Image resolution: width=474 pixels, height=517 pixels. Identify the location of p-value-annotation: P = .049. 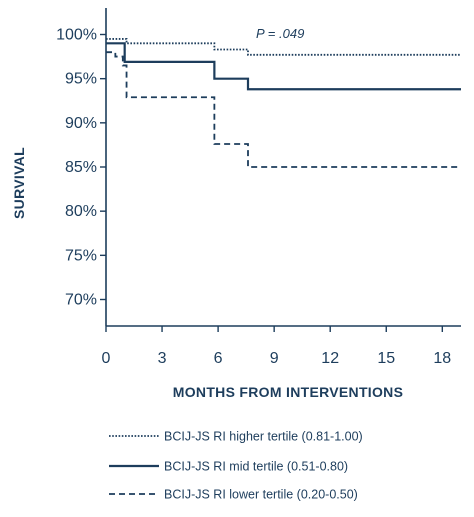
(280, 33).